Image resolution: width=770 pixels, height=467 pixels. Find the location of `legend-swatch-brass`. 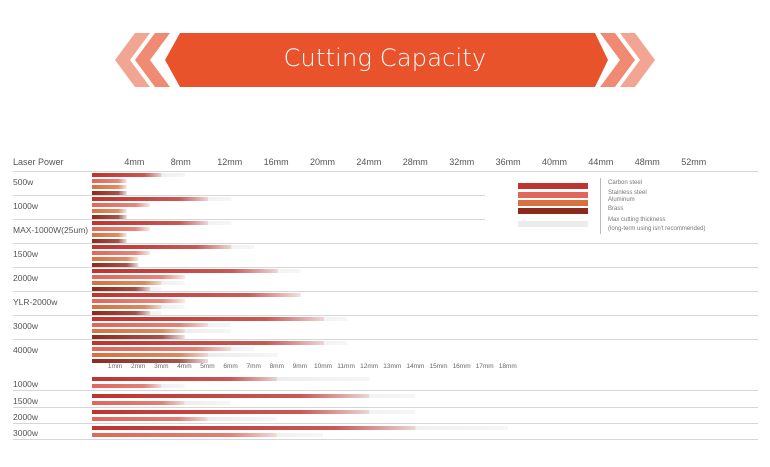

legend-swatch-brass is located at coordinates (553, 211).